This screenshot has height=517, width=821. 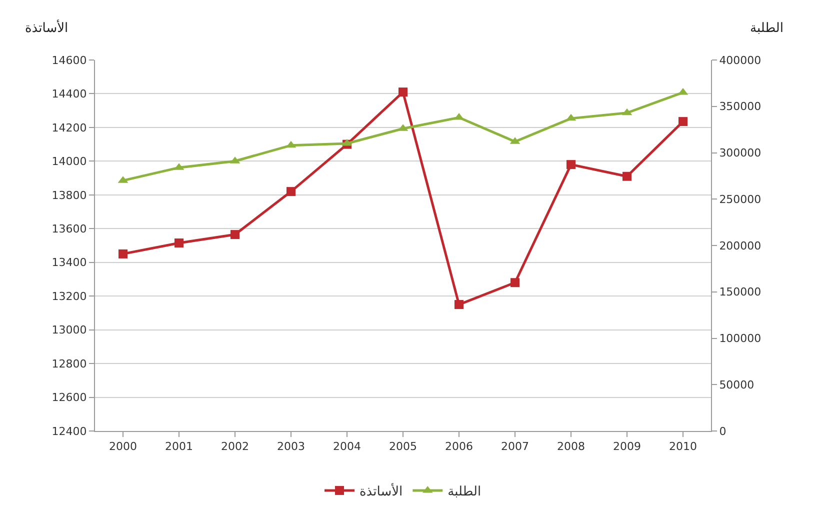 I want to click on y-tick-label: 12800, so click(x=69, y=363).